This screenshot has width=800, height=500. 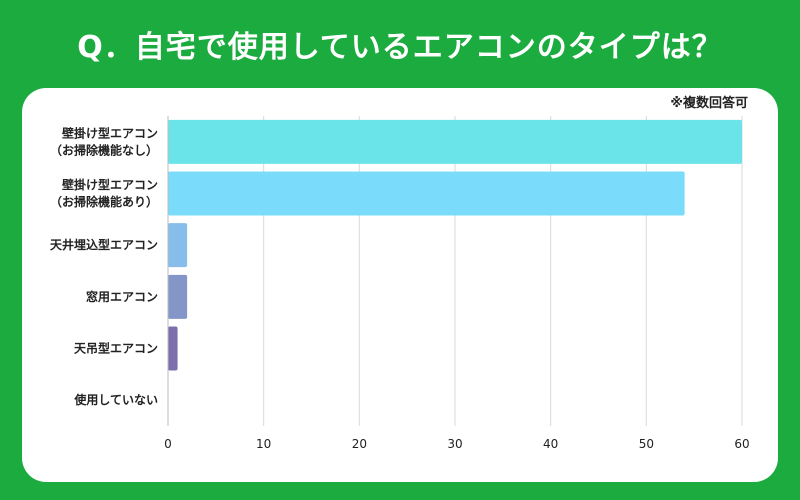 I want to click on category-label: （お掃除機能なし）, so click(x=104, y=149).